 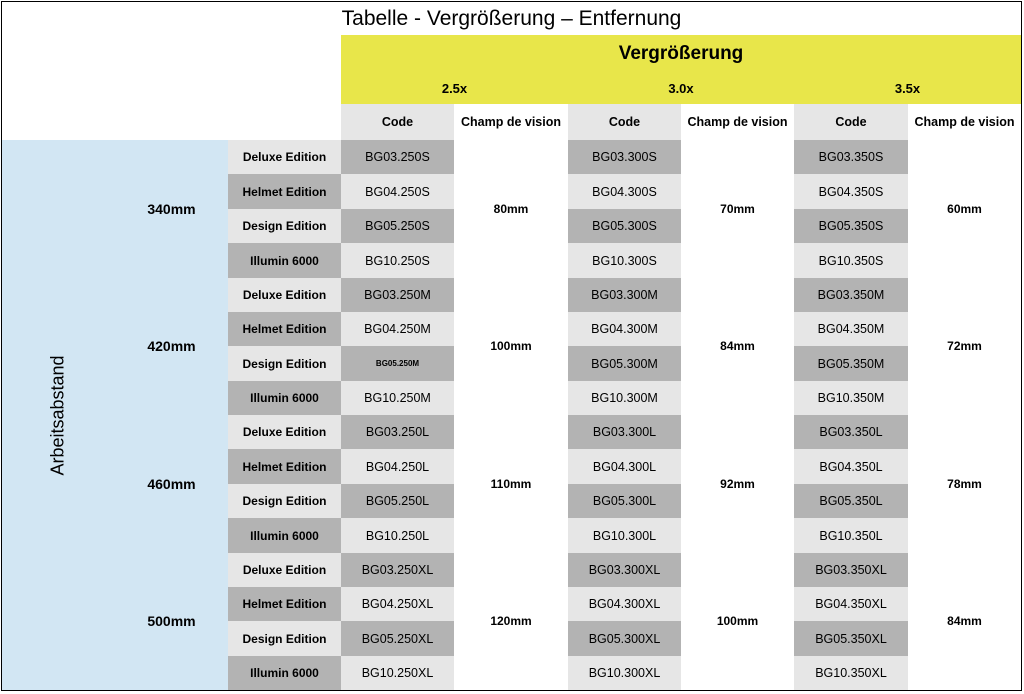 I want to click on product-code-2-5x: BG10.250L, so click(x=397, y=535).